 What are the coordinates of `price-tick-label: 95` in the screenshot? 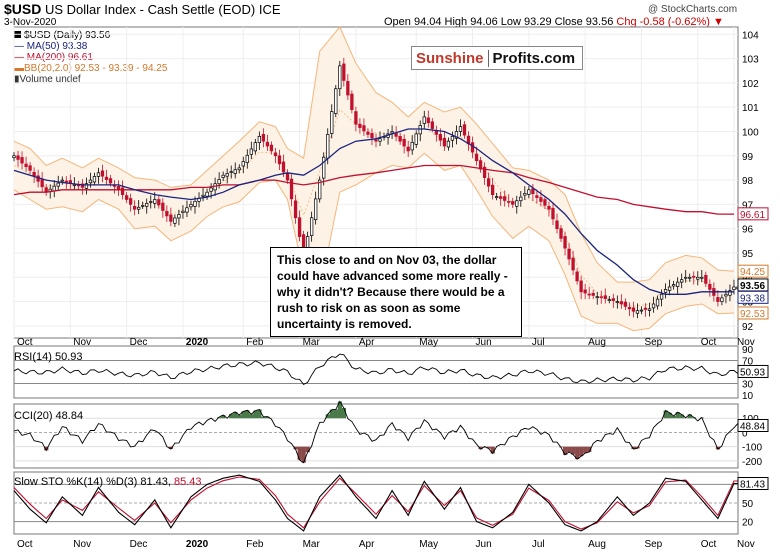 It's located at (748, 254).